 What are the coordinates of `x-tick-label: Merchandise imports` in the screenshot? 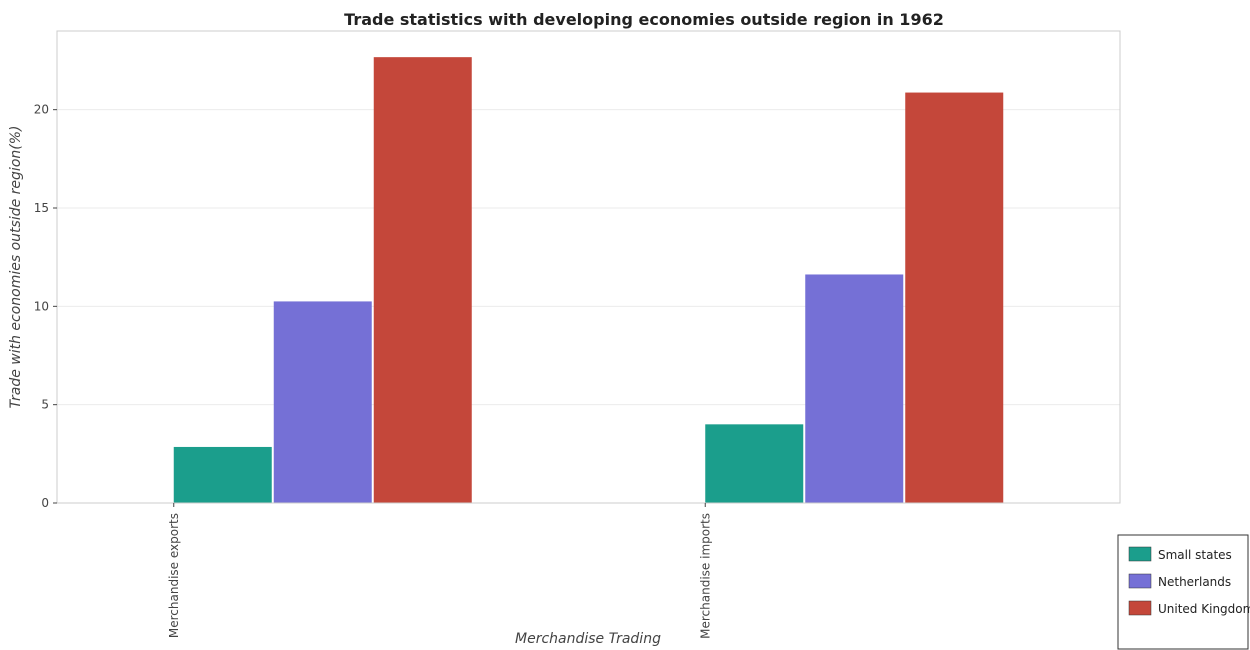 It's located at (705, 576).